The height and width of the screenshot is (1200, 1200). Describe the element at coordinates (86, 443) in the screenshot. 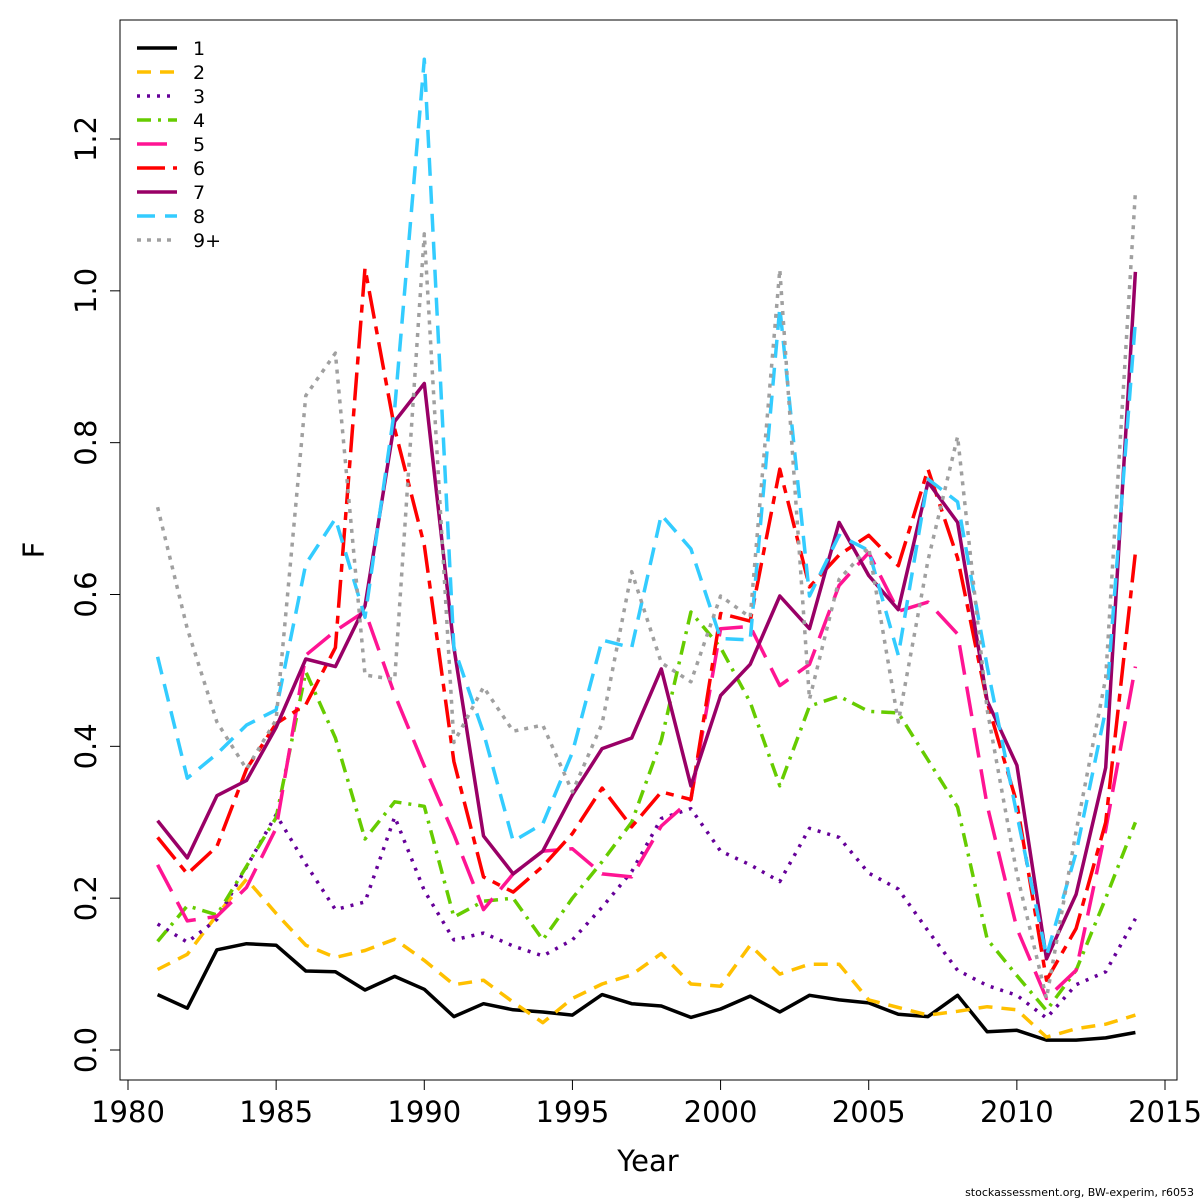

I see `y-tick-label: 0.8` at that location.